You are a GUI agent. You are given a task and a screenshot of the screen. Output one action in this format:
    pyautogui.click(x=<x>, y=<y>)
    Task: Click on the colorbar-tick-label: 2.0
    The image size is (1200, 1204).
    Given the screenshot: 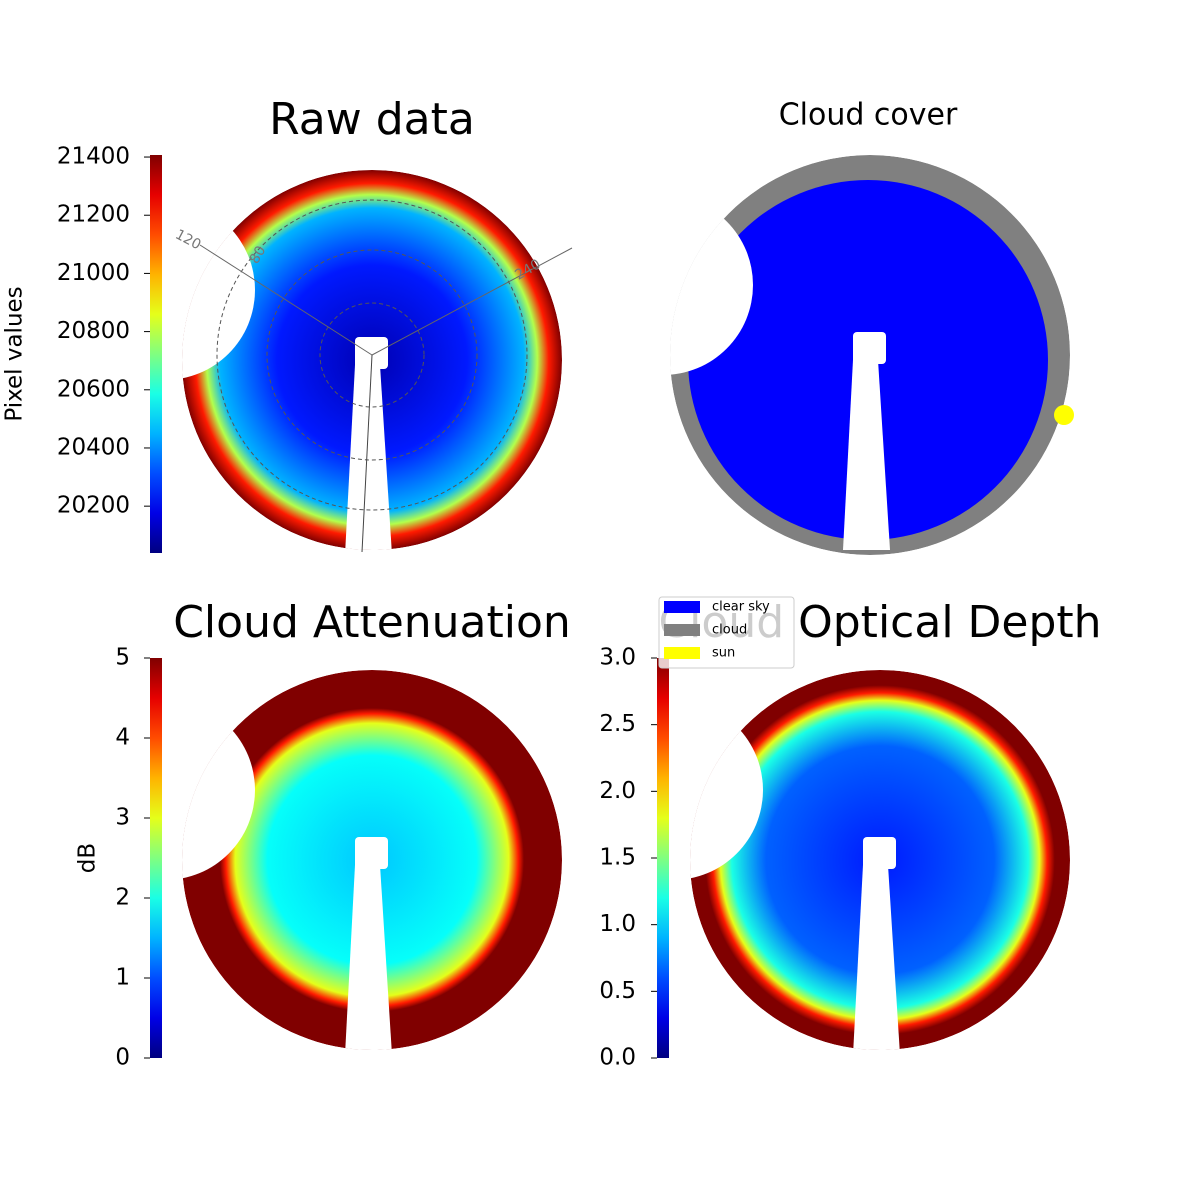 What is the action you would take?
    pyautogui.click(x=617, y=791)
    